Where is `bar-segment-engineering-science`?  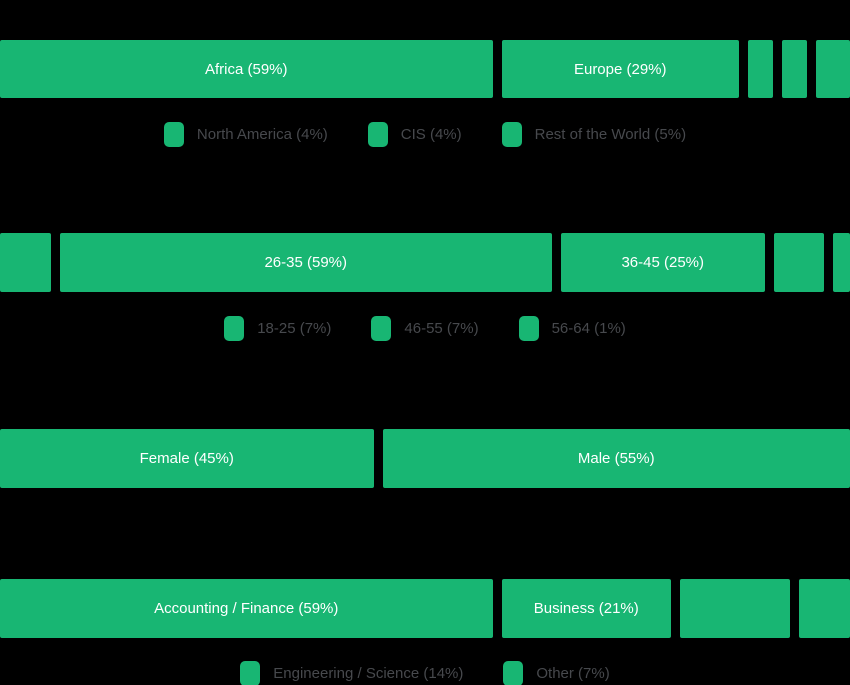 bar-segment-engineering-science is located at coordinates (735, 608).